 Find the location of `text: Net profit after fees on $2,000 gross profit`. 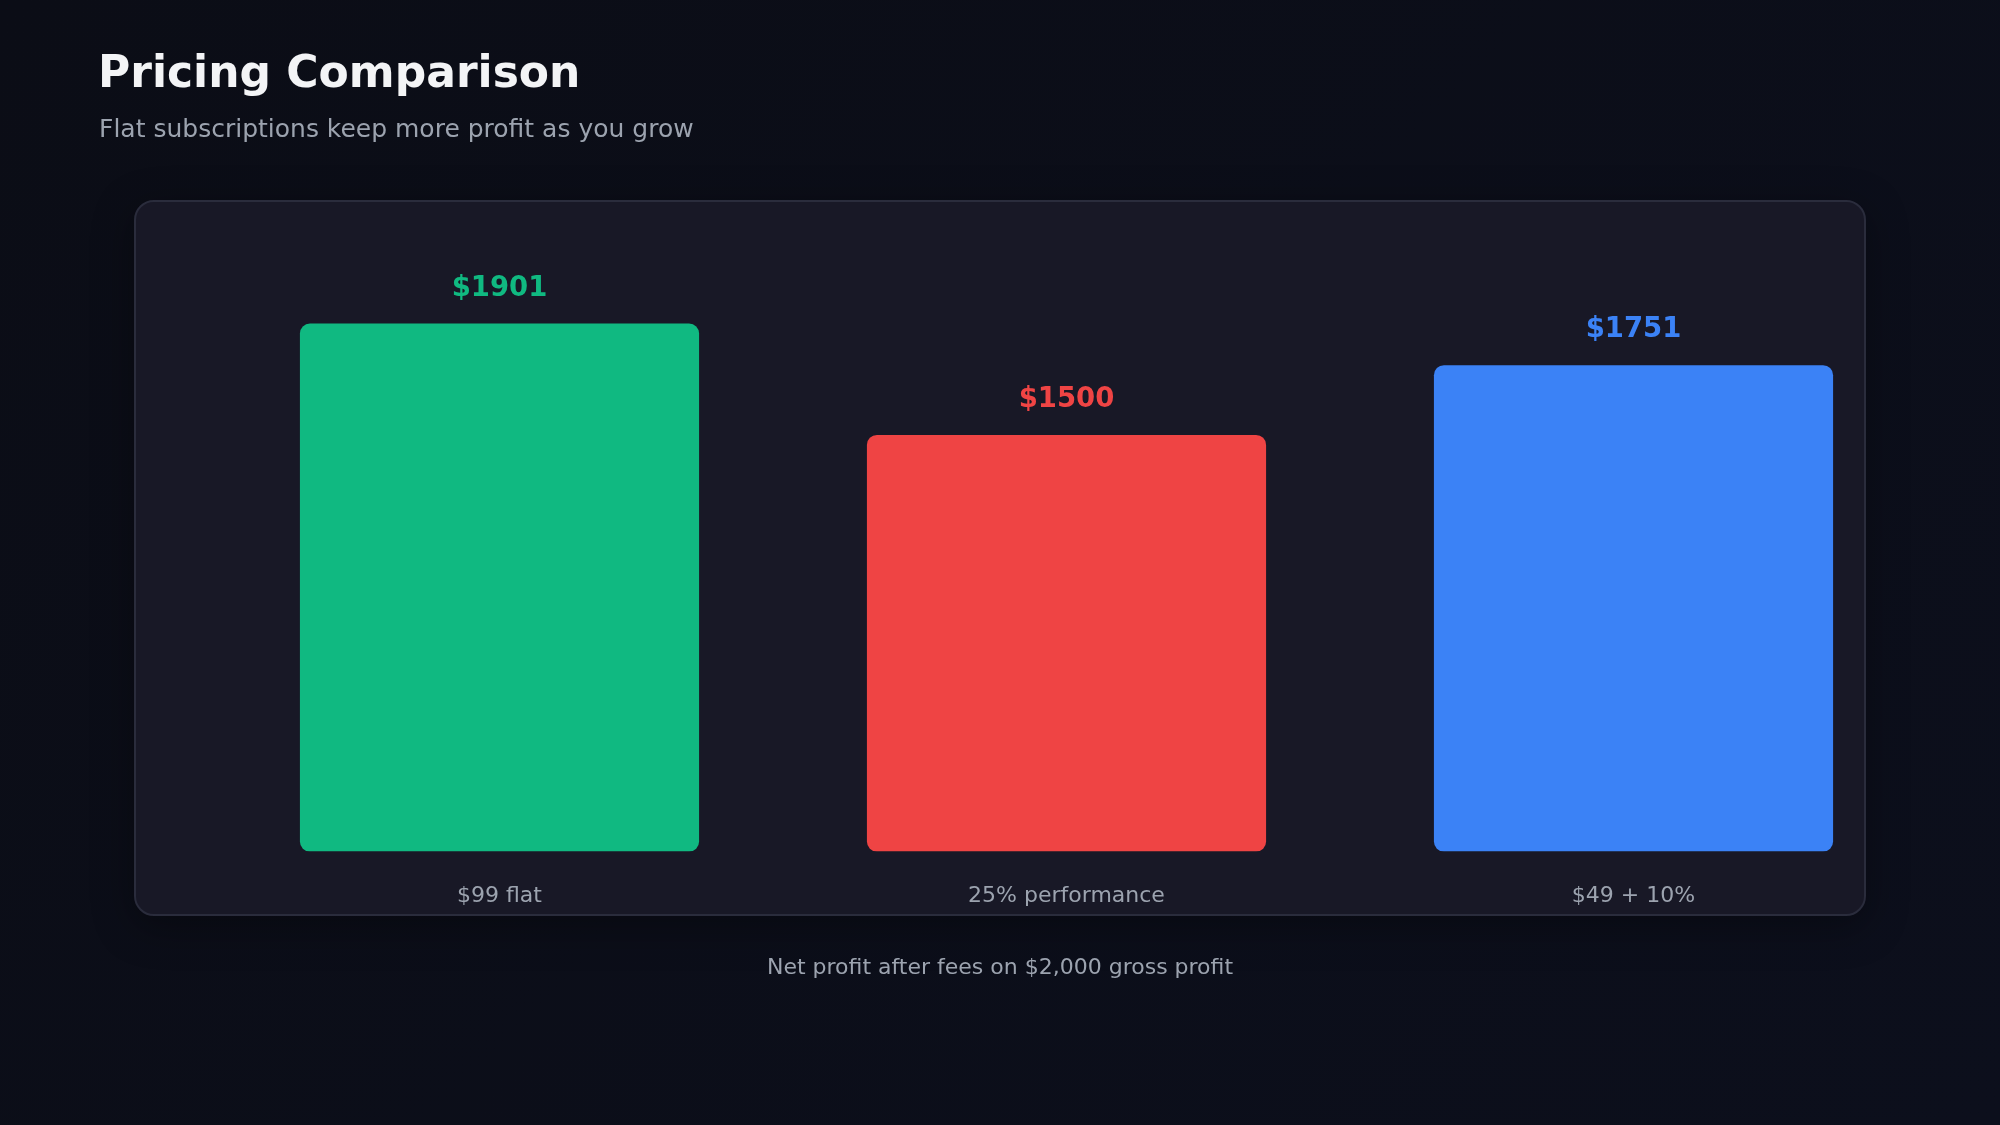

text: Net profit after fees on $2,000 gross profit is located at coordinates (1000, 967).